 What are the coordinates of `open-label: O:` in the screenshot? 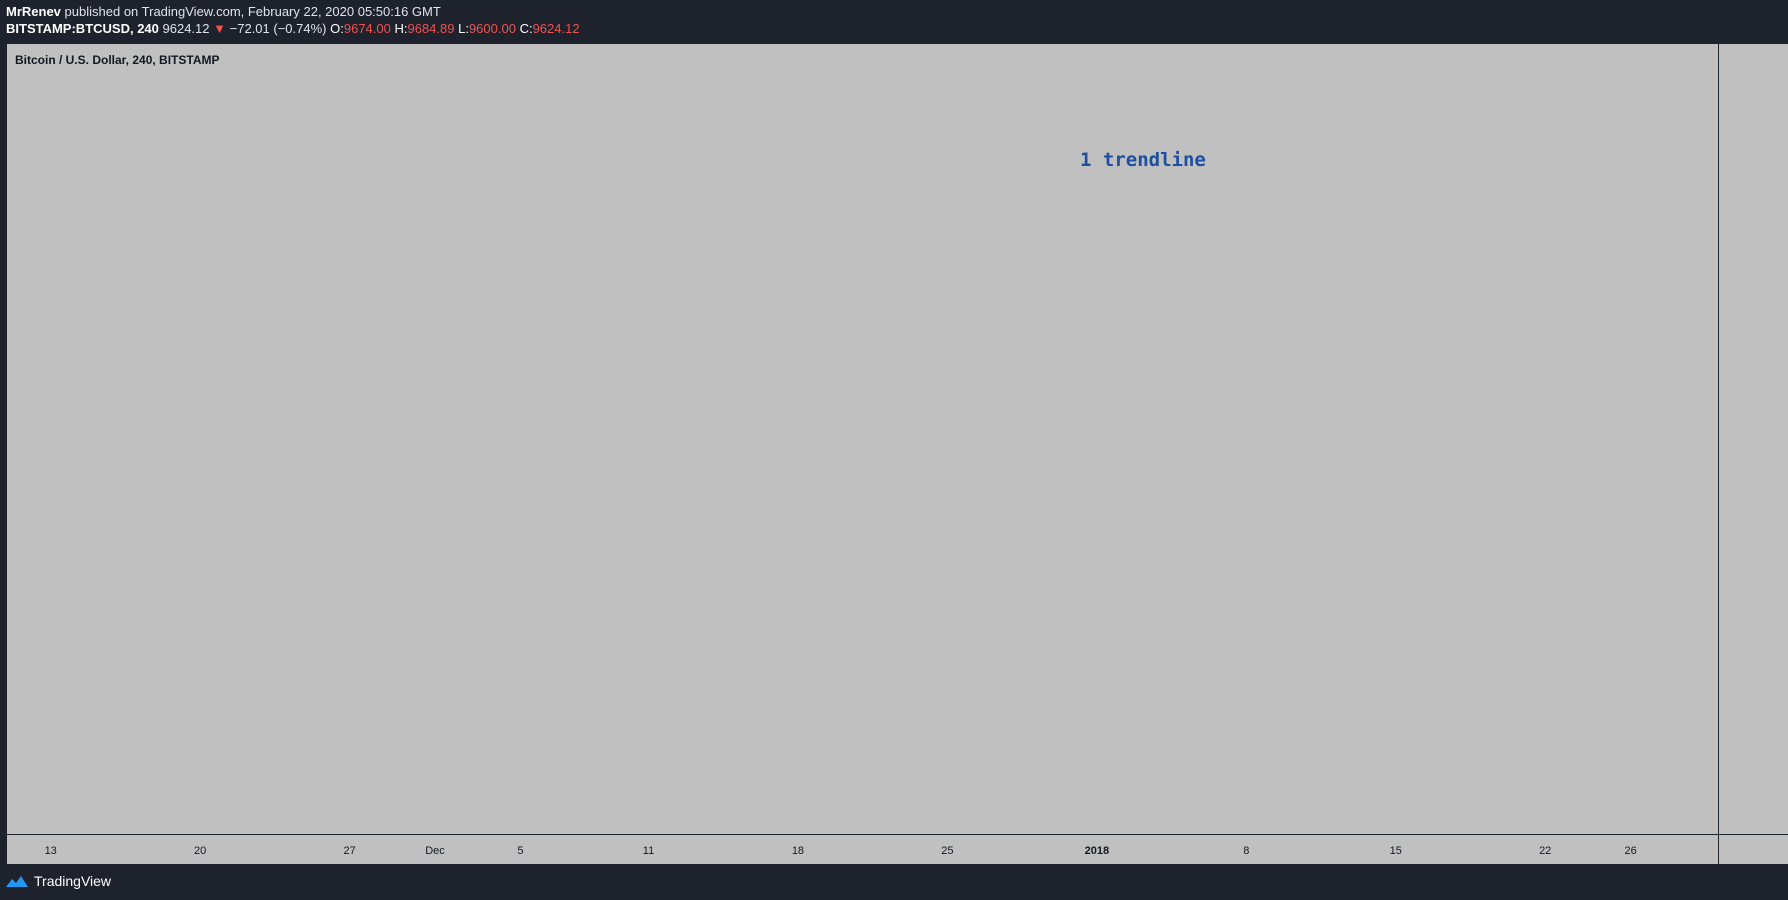 It's located at (337, 28).